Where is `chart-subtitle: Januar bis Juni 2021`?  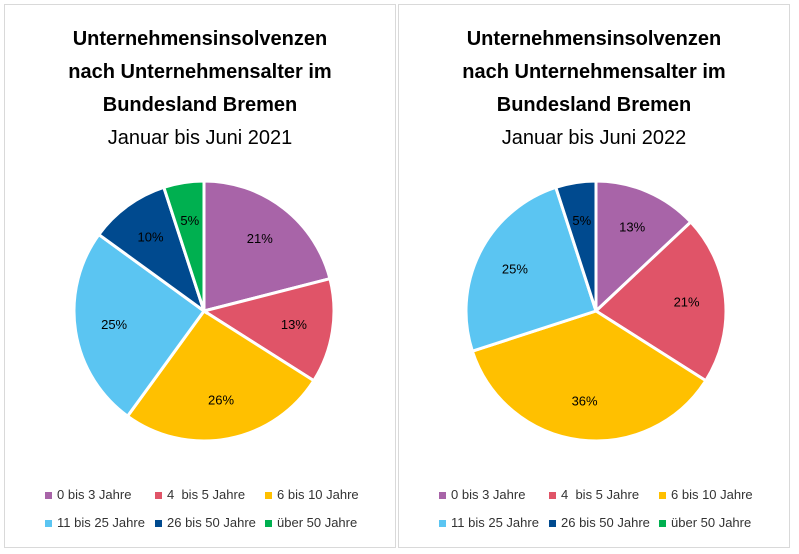
chart-subtitle: Januar bis Juni 2021 is located at coordinates (200, 138).